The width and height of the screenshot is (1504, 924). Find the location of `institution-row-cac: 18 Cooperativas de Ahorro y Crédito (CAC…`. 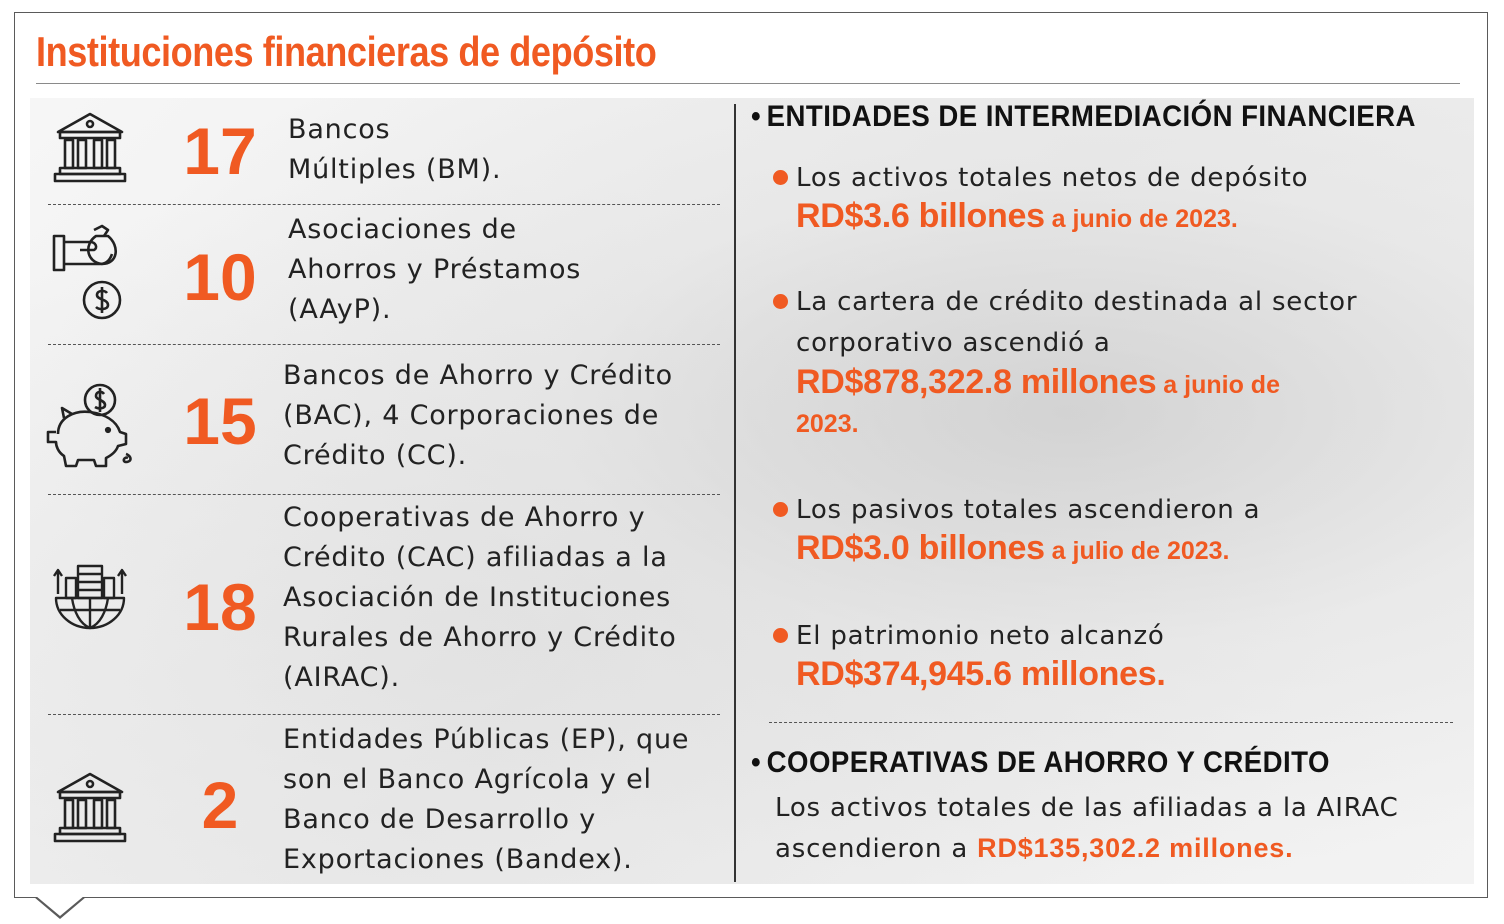

institution-row-cac: 18 Cooperativas de Ahorro y Crédito (CAC… is located at coordinates (375, 604).